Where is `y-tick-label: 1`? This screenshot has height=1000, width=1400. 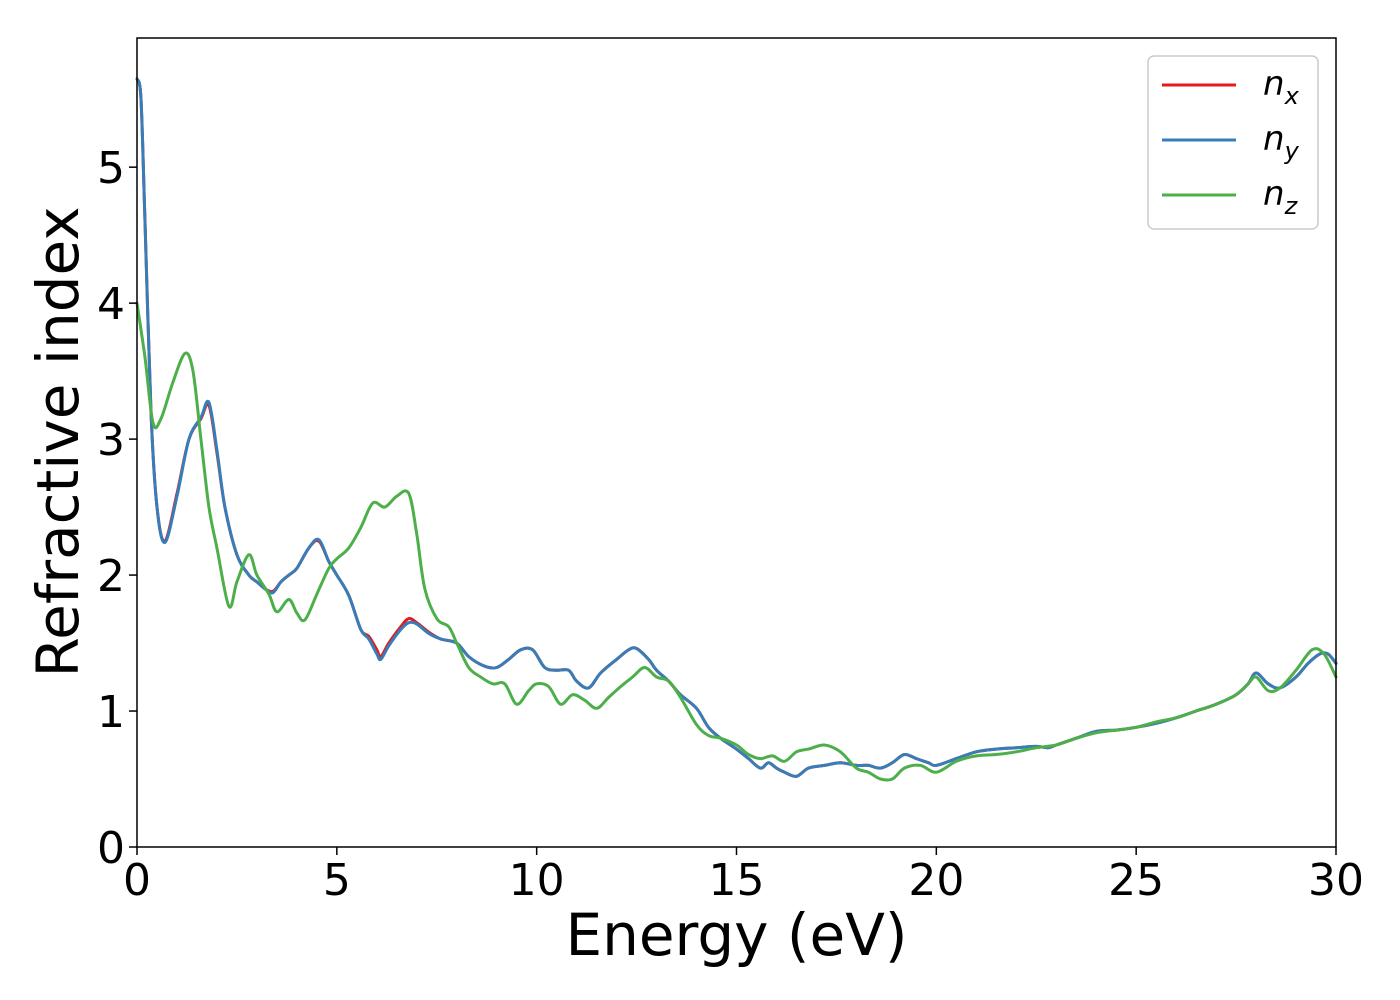
y-tick-label: 1 is located at coordinates (111, 712).